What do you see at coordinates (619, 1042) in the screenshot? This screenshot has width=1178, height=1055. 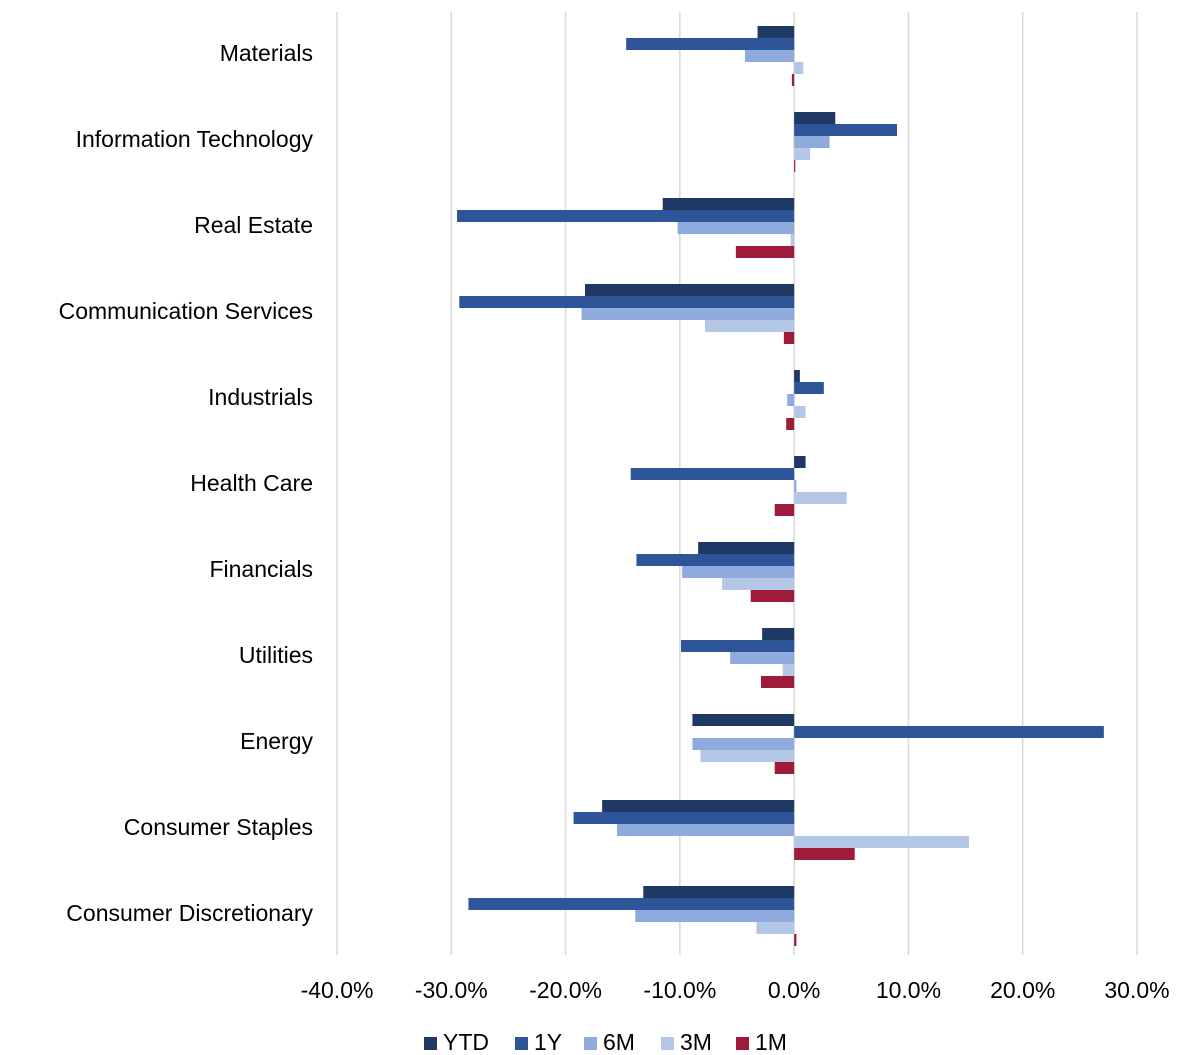 I see `legend-label: 6M` at bounding box center [619, 1042].